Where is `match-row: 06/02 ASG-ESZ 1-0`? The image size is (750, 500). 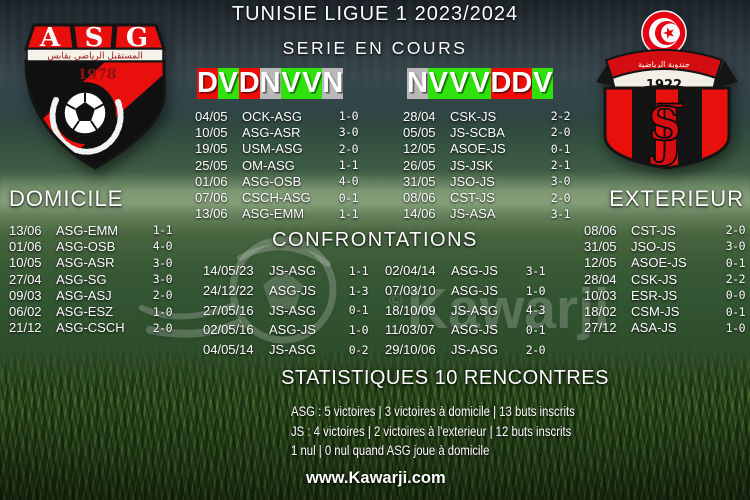 match-row: 06/02 ASG-ESZ 1-0 is located at coordinates (91, 311).